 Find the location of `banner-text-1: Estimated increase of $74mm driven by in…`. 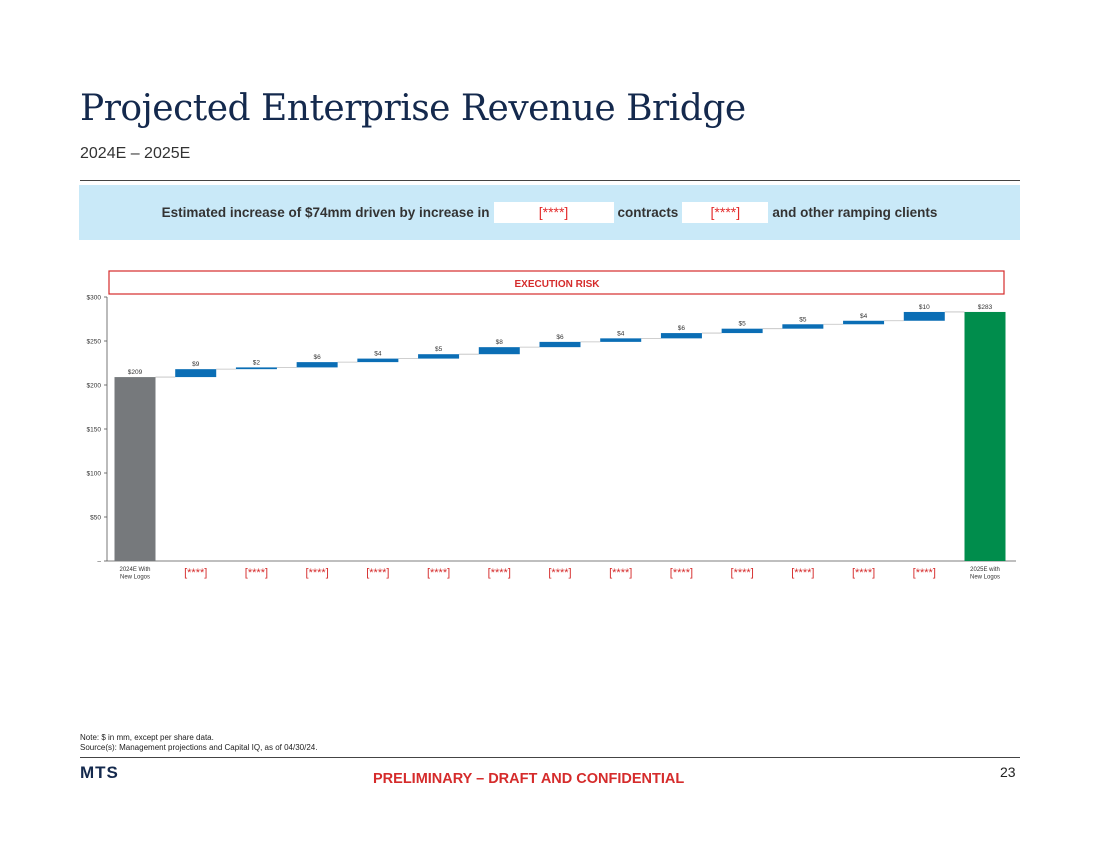

banner-text-1: Estimated increase of $74mm driven by in… is located at coordinates (325, 212).